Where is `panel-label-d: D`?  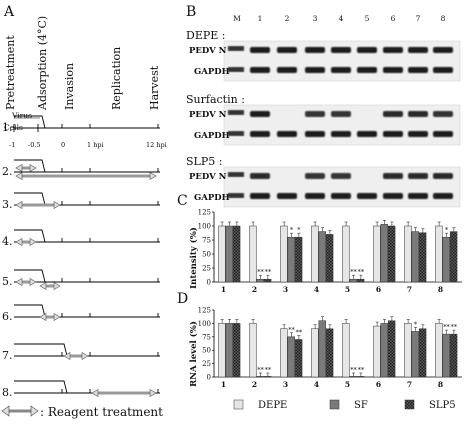 panel-label-d: D is located at coordinates (182, 299).